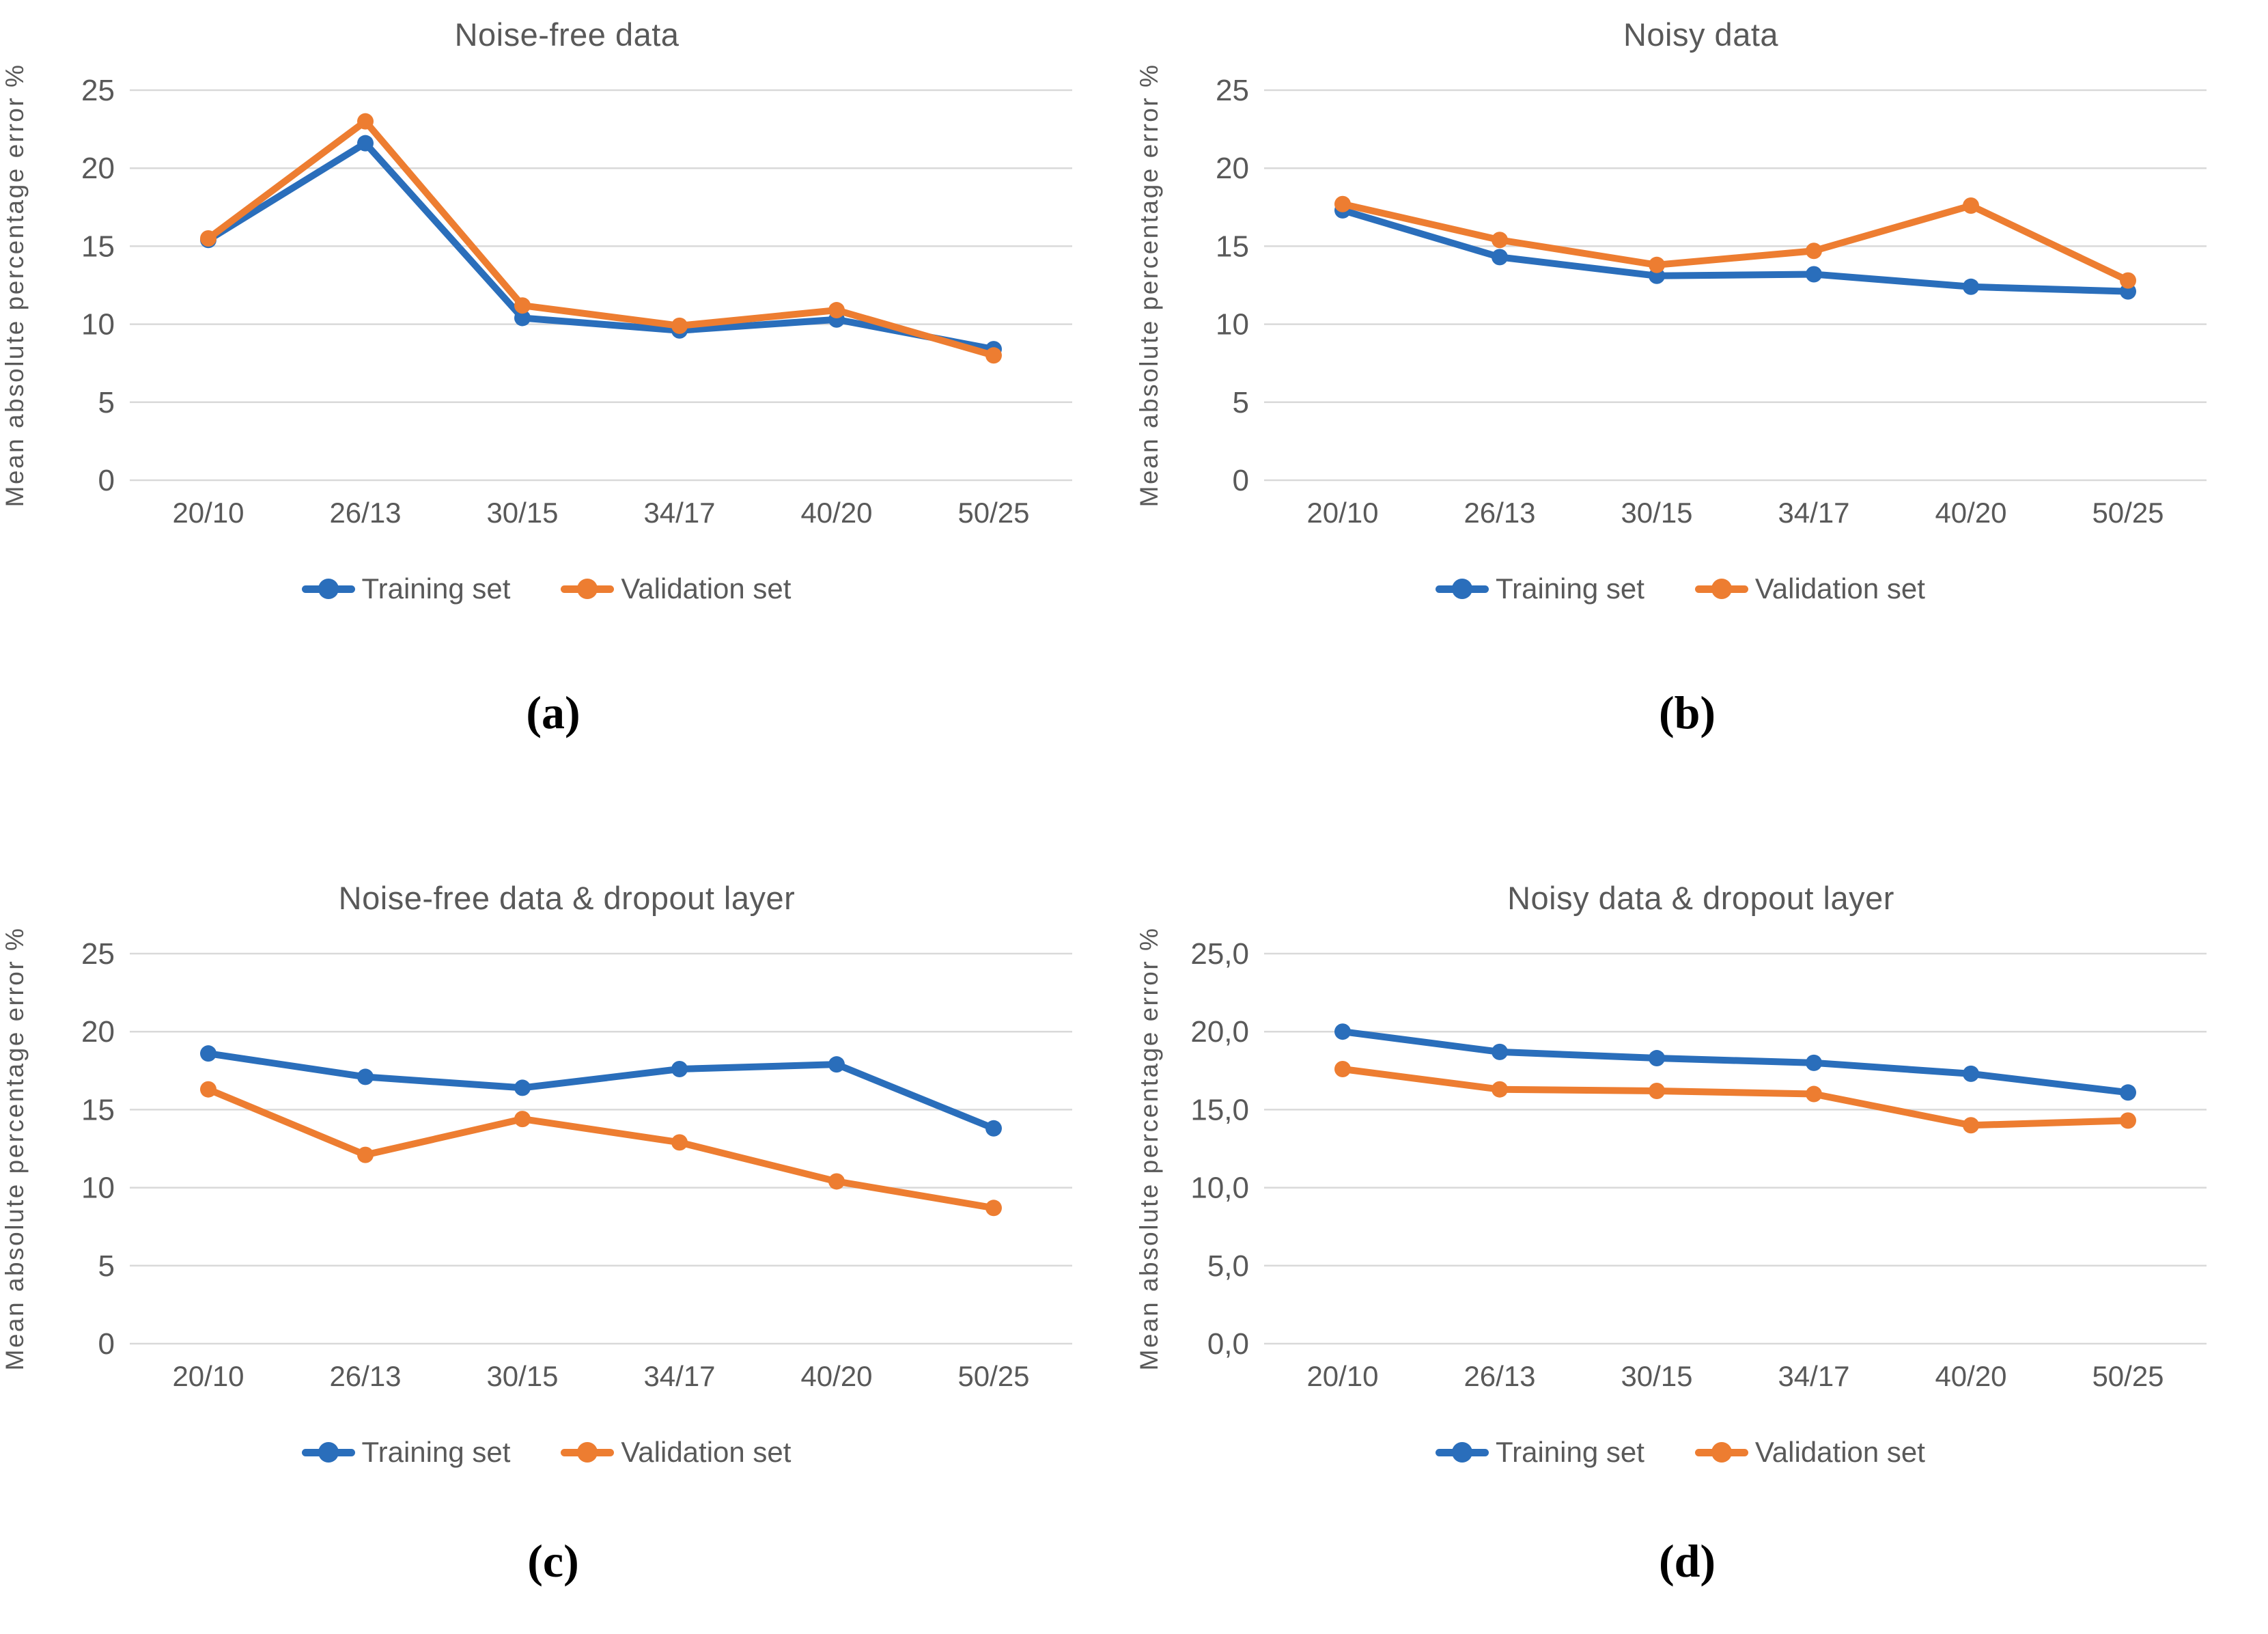 The height and width of the screenshot is (1634, 2268). Describe the element at coordinates (1700, 898) in the screenshot. I see `chart-title: Noisy data & dropout layer` at that location.